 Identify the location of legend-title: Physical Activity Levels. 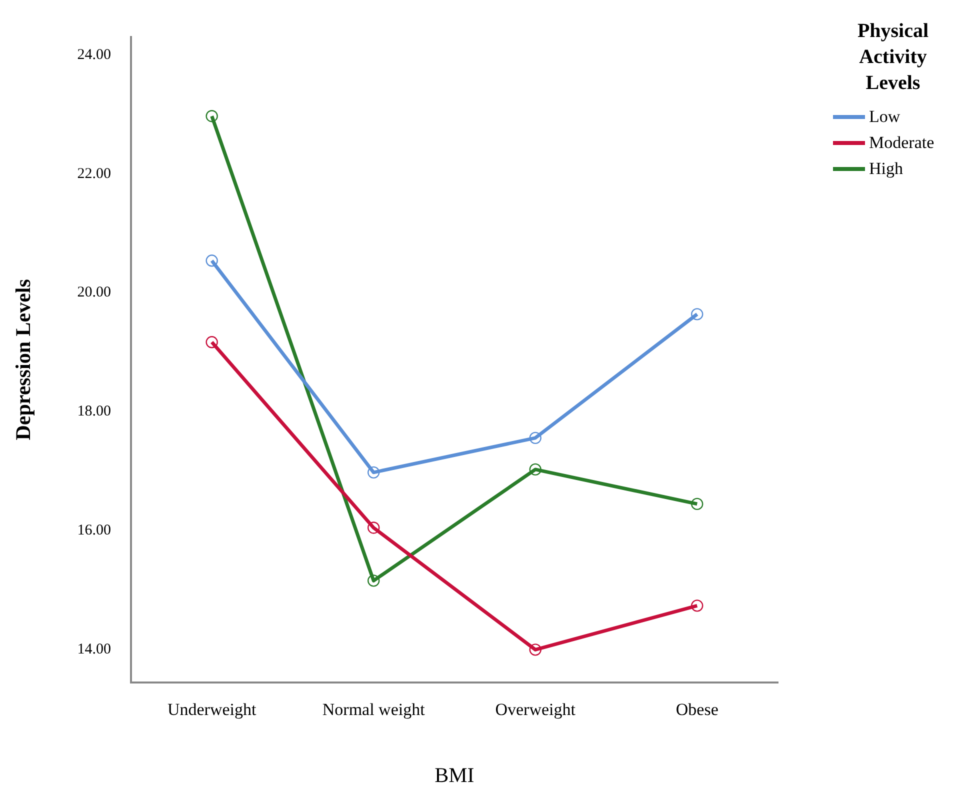
(893, 57).